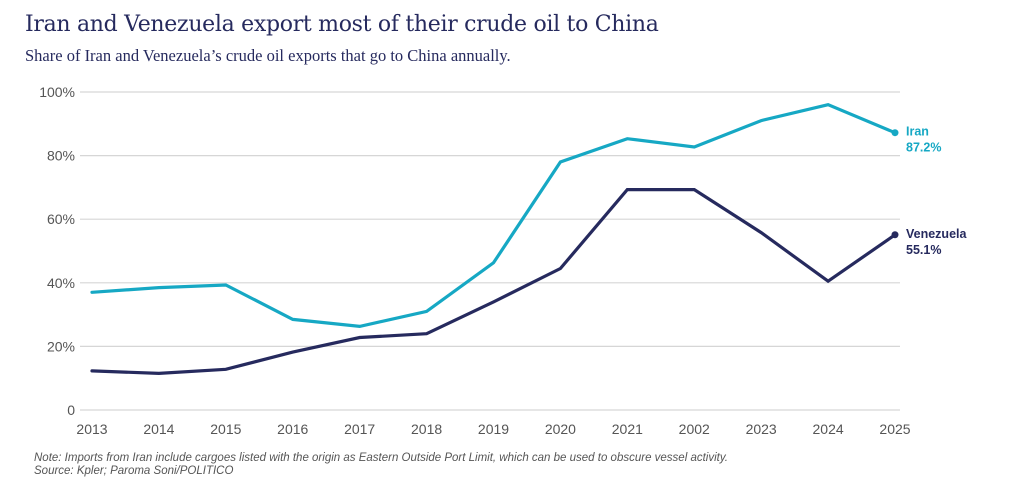 The width and height of the screenshot is (1024, 486). I want to click on x-tick-label: 2014, so click(158, 429).